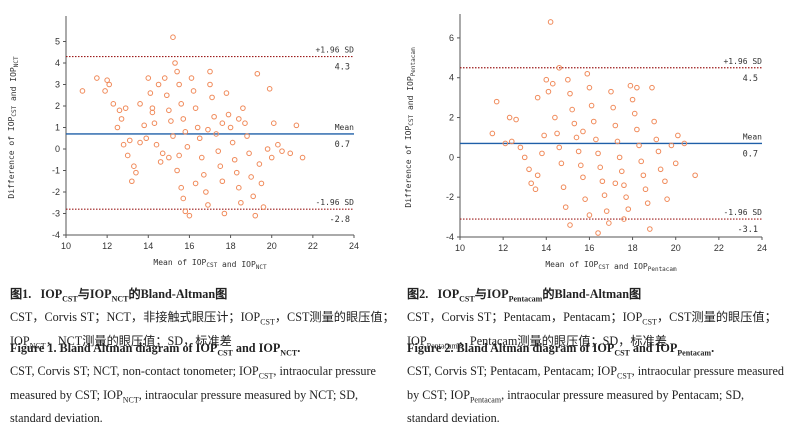  I want to click on y-tick-label: 1, so click(57, 128).